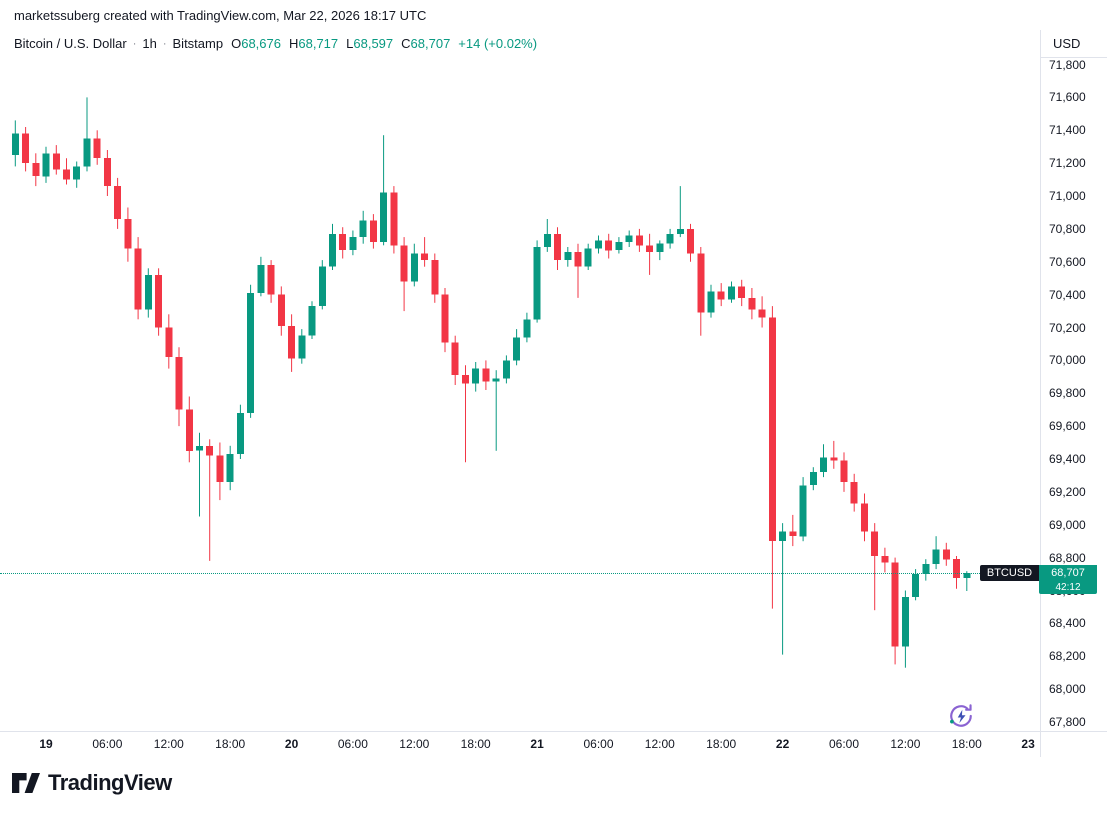 The height and width of the screenshot is (818, 1107). What do you see at coordinates (553, 731) in the screenshot?
I see `time-axis-separator` at bounding box center [553, 731].